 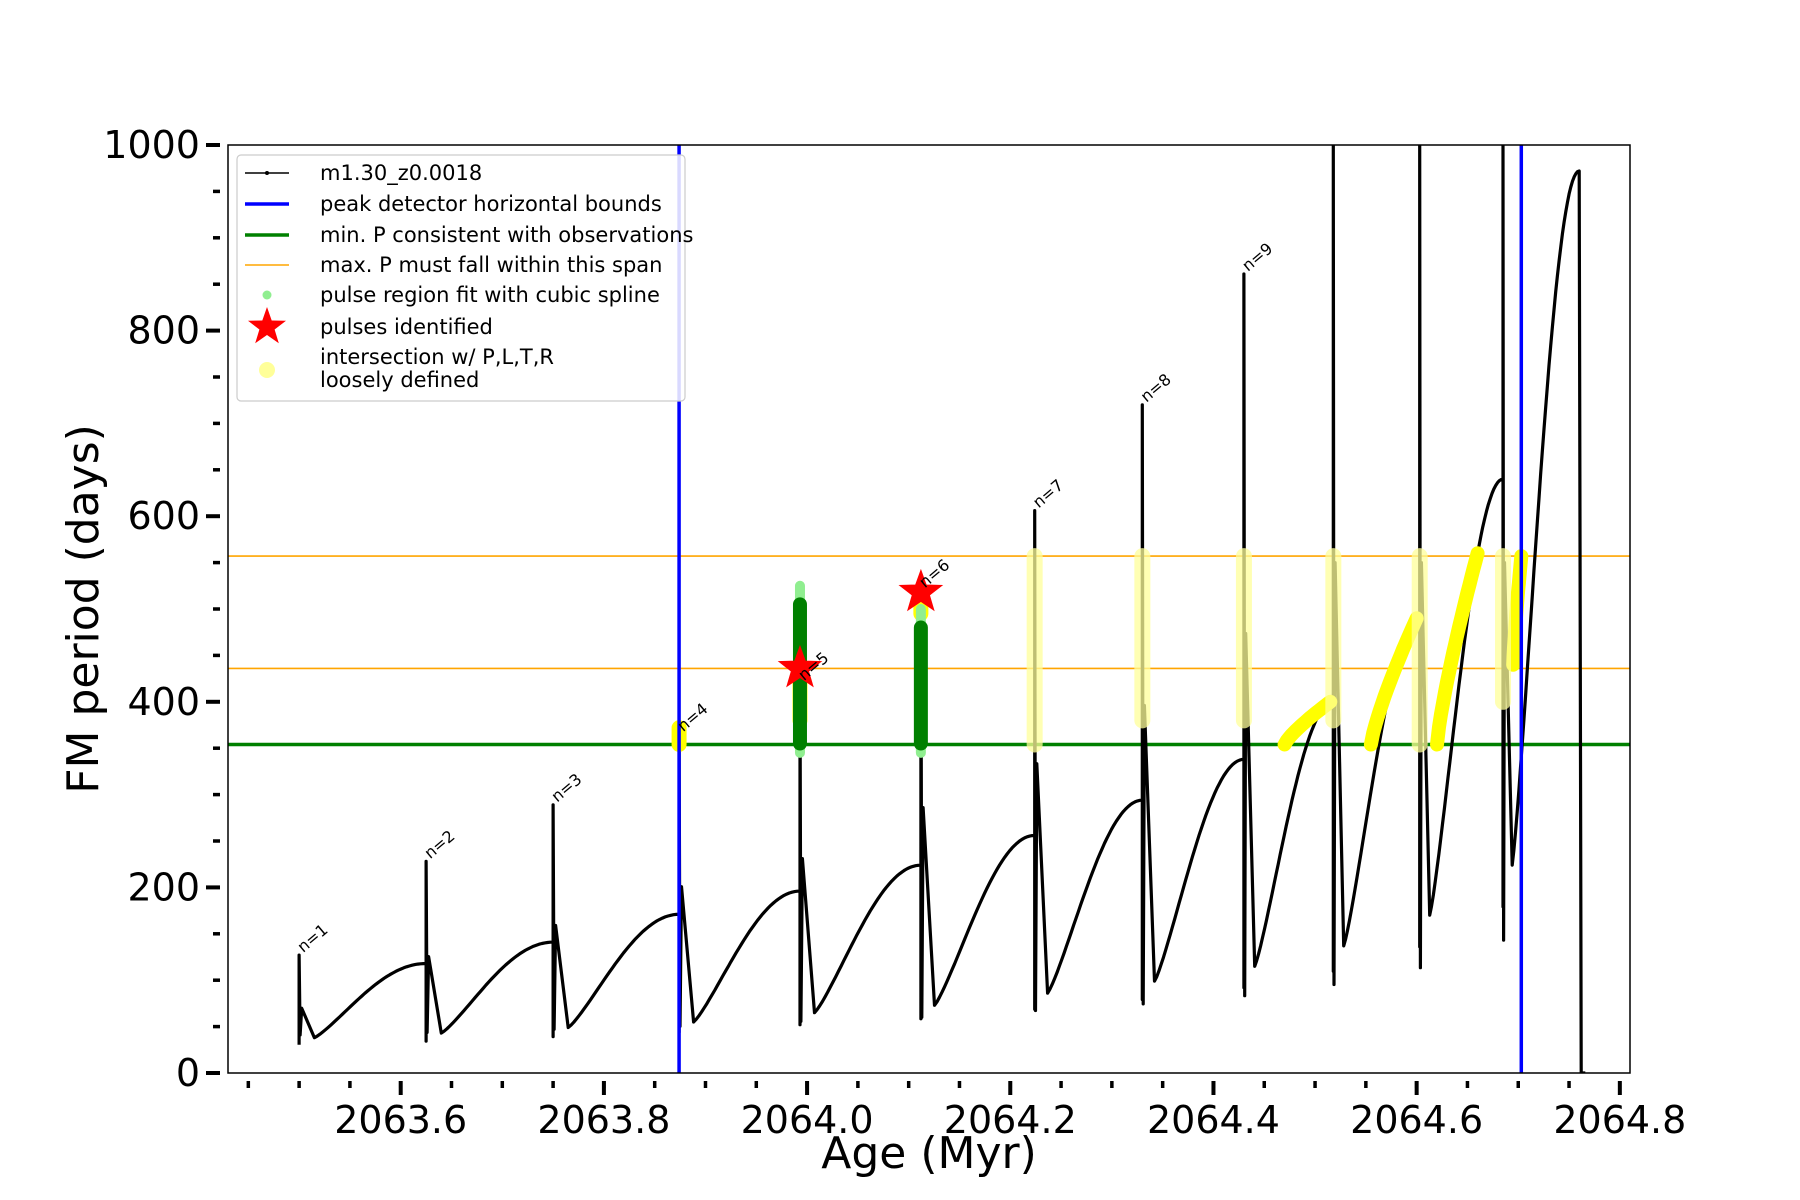 What do you see at coordinates (163, 887) in the screenshot?
I see `y-tick-label-1: 200` at bounding box center [163, 887].